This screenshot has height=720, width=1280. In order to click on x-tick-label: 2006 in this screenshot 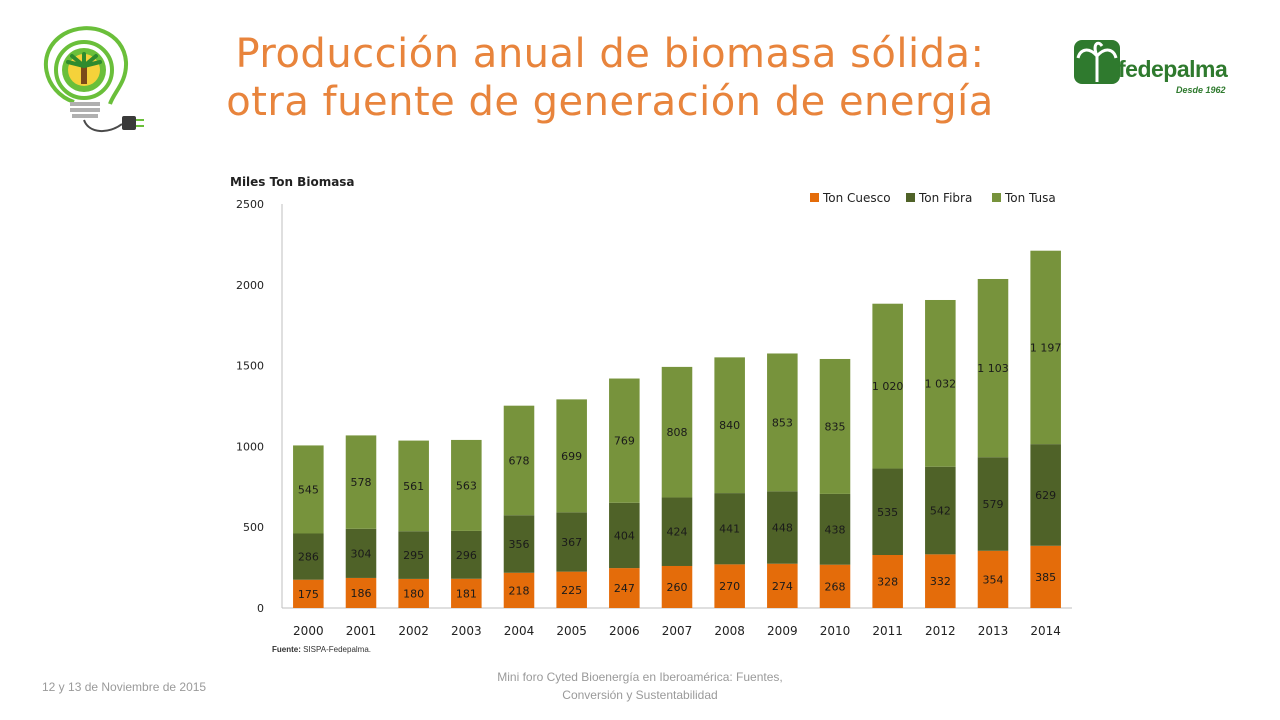, I will do `click(624, 631)`.